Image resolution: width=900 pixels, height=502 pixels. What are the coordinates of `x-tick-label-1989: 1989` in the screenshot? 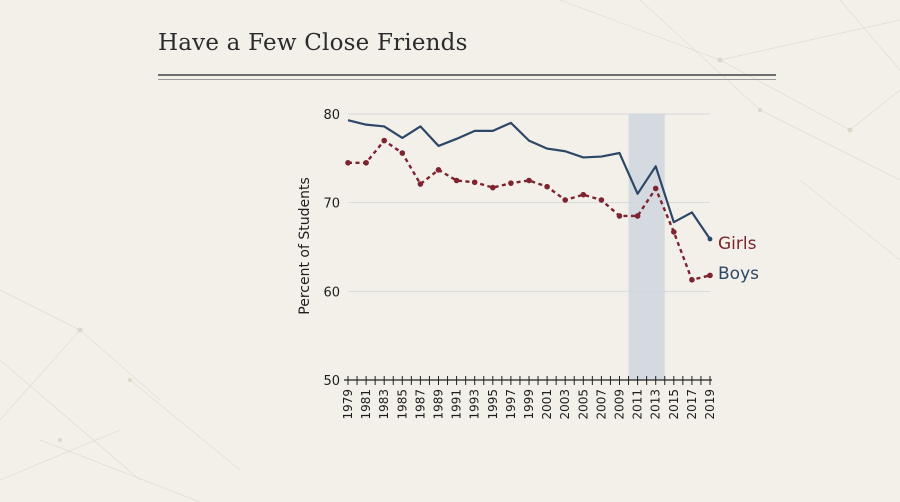 It's located at (439, 404).